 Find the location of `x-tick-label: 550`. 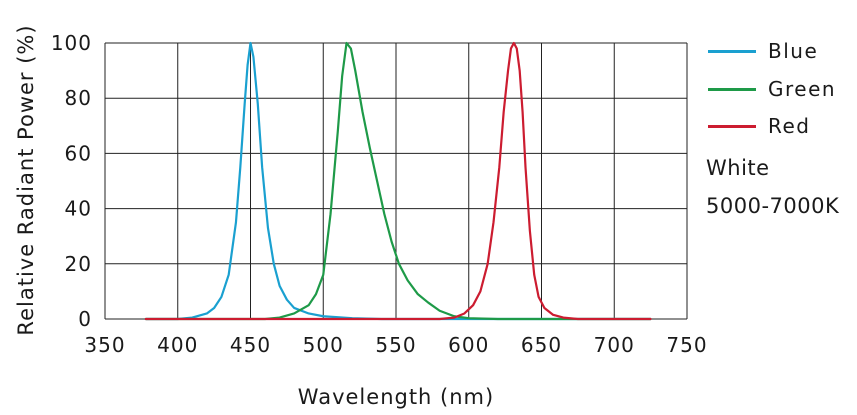

x-tick-label: 550 is located at coordinates (395, 345).